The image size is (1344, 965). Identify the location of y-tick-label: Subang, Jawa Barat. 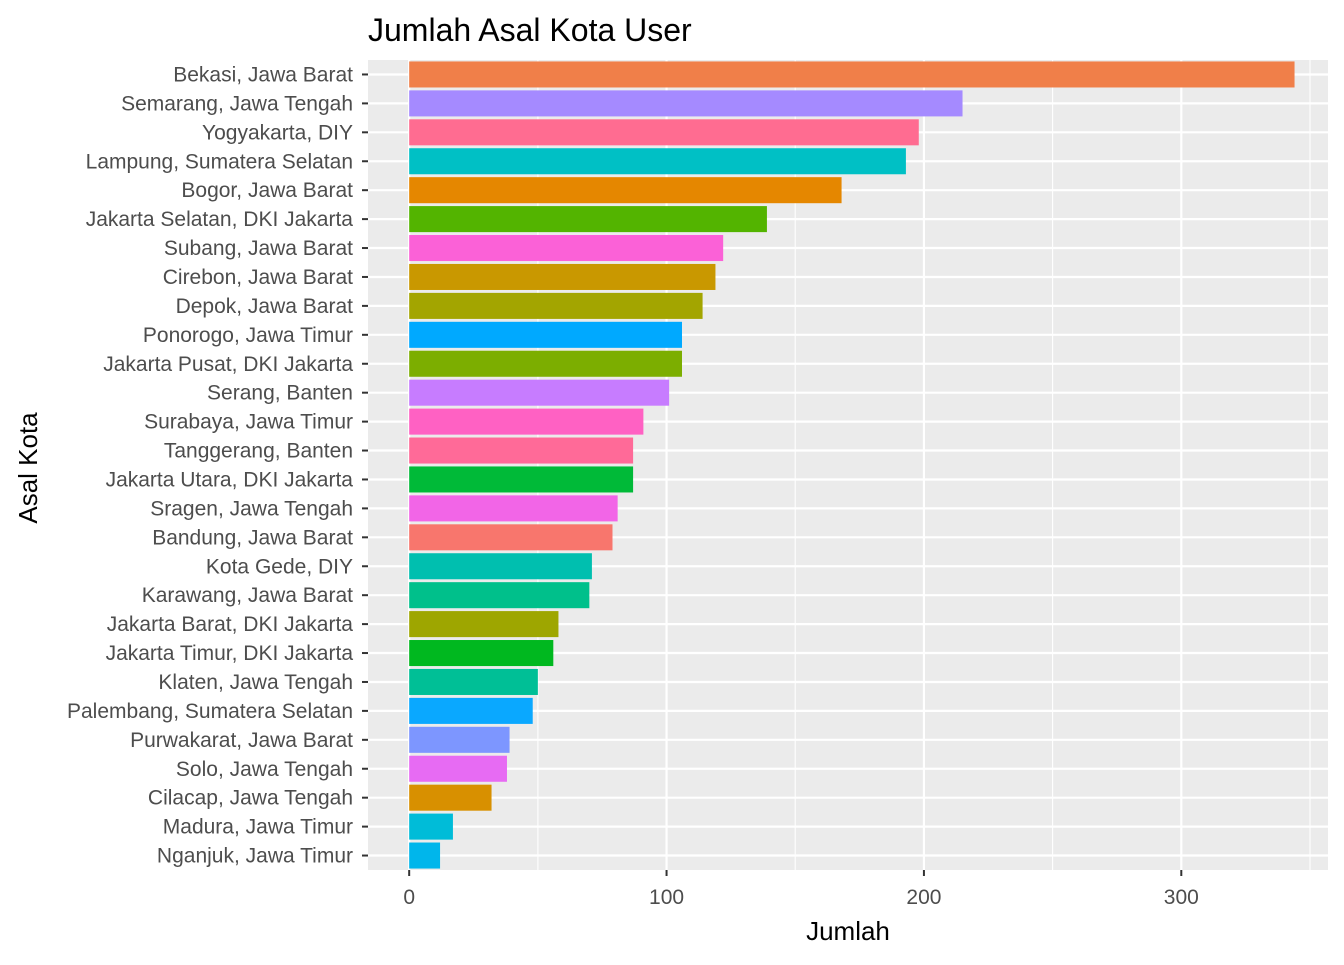
(258, 248).